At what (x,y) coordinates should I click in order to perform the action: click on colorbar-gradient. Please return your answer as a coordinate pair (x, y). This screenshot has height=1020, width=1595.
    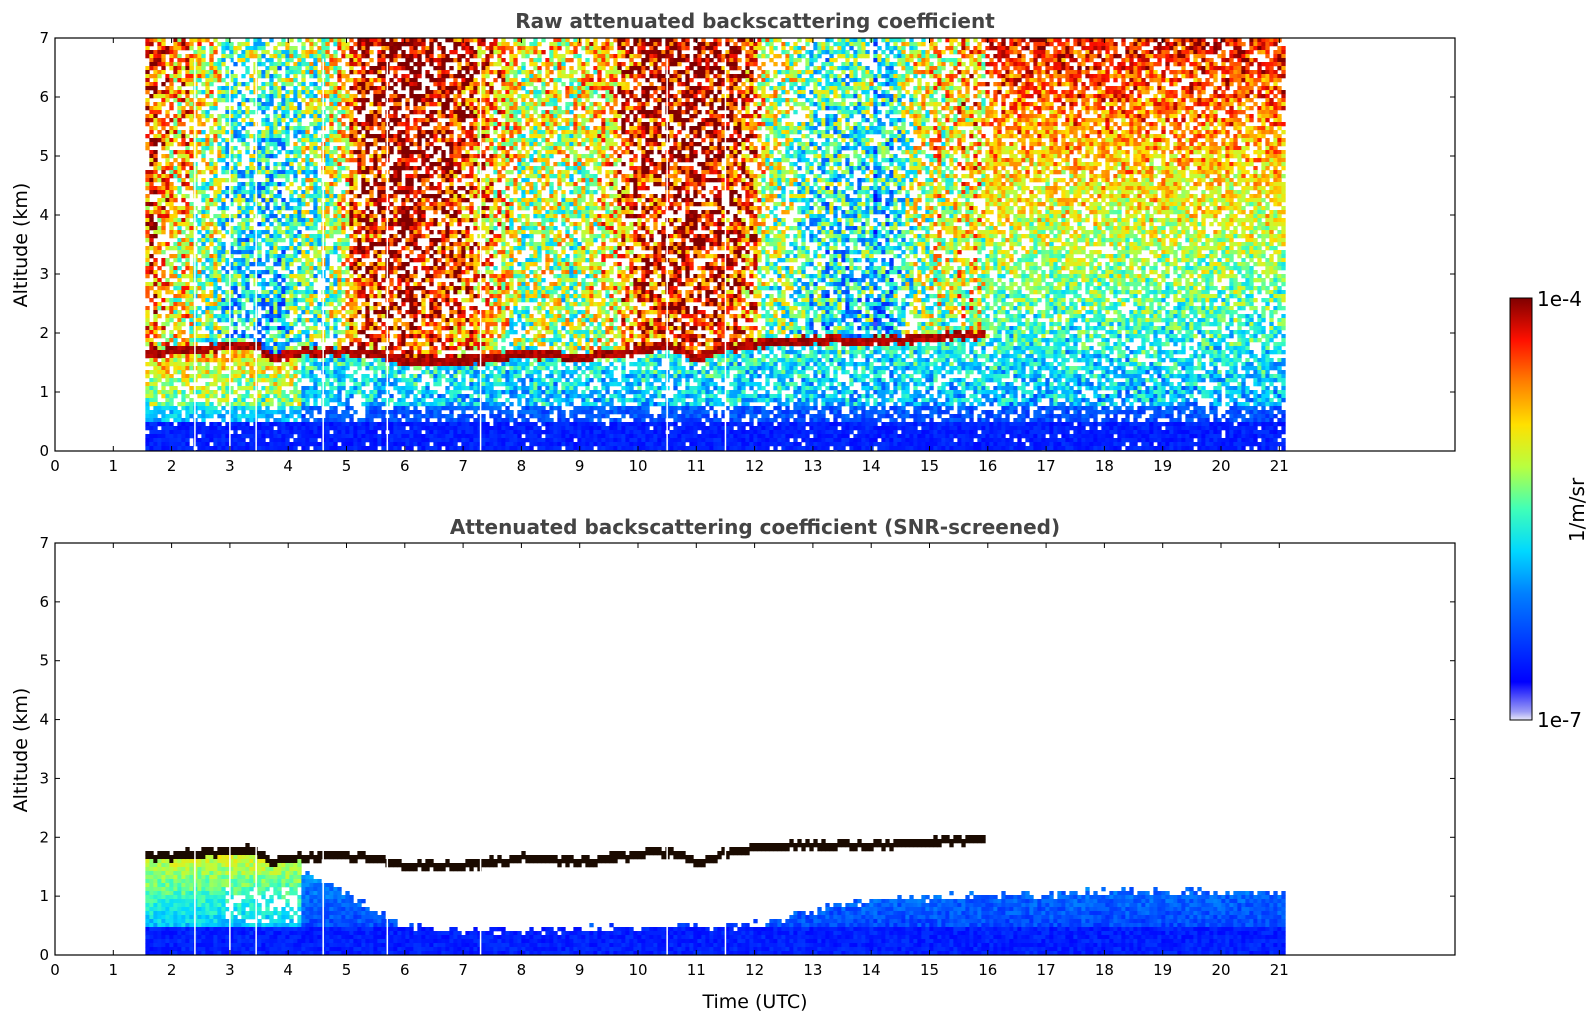
    Looking at the image, I should click on (1521, 509).